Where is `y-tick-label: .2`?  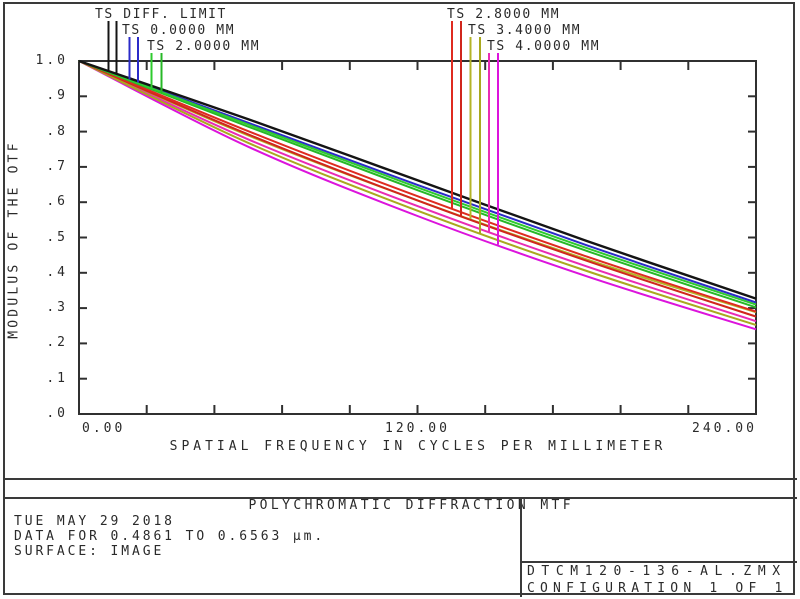 y-tick-label: .2 is located at coordinates (57, 343).